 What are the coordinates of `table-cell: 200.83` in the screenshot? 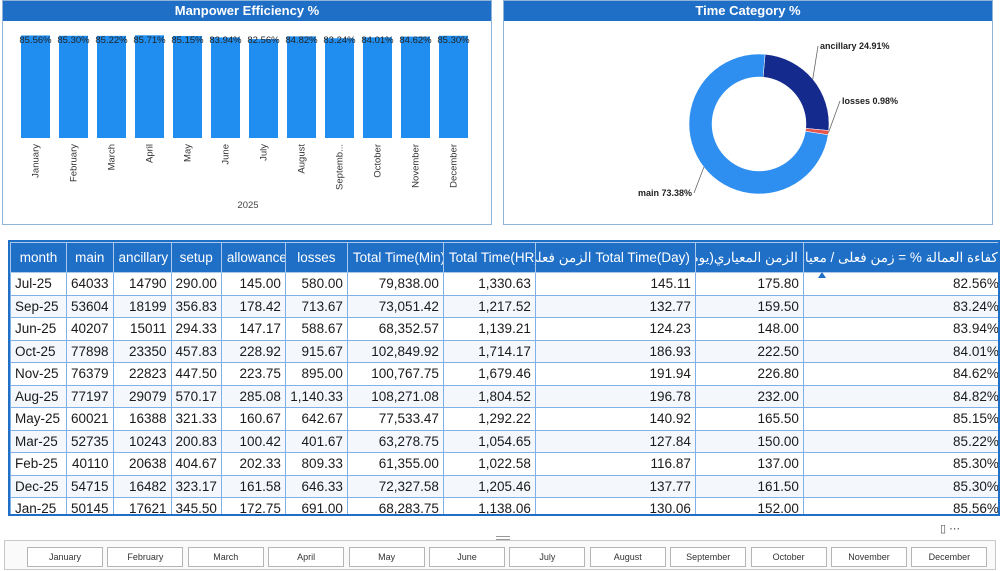 It's located at (196, 441).